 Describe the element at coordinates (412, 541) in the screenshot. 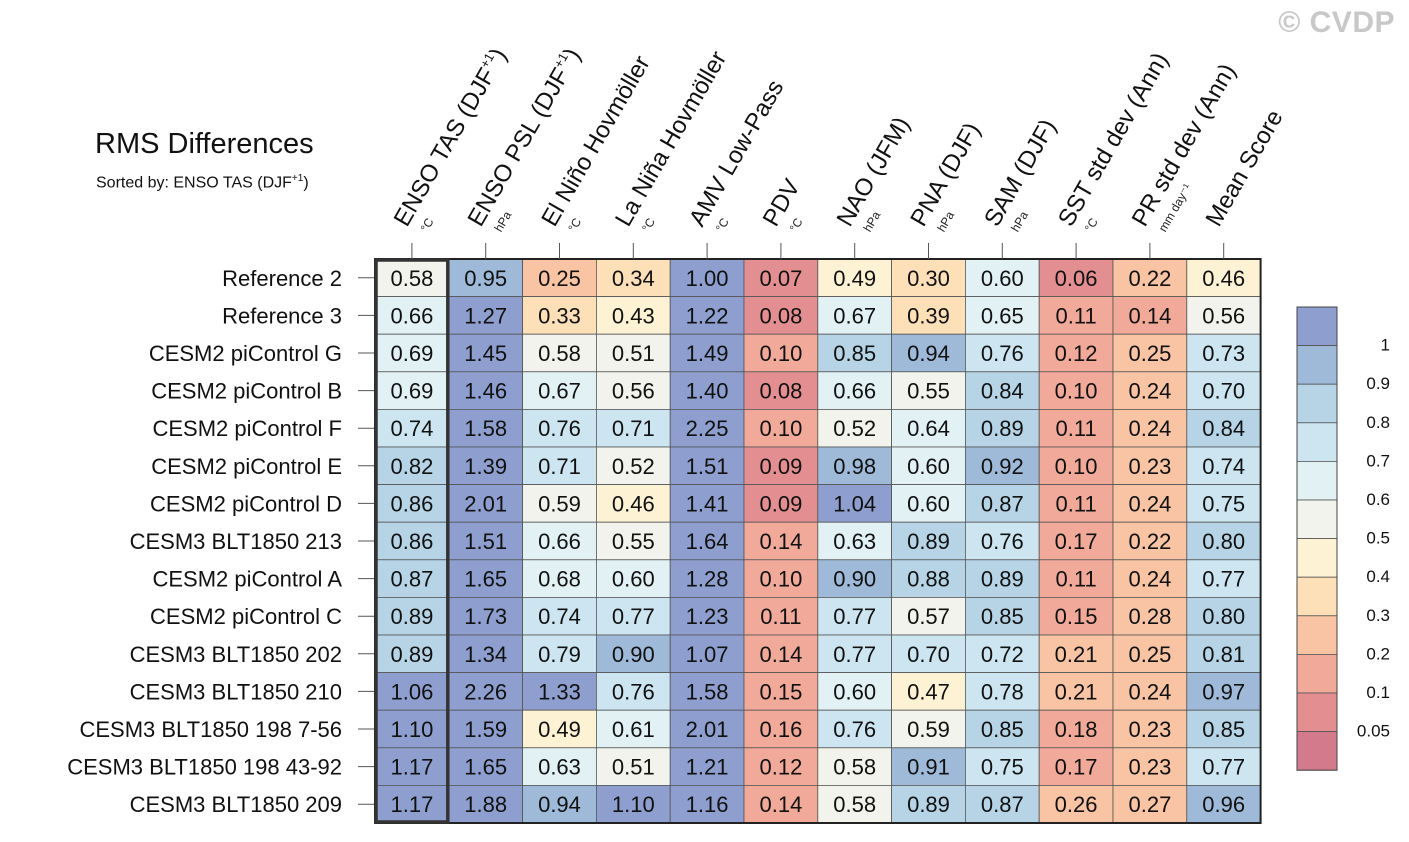

I see `sort-column-highlight` at that location.